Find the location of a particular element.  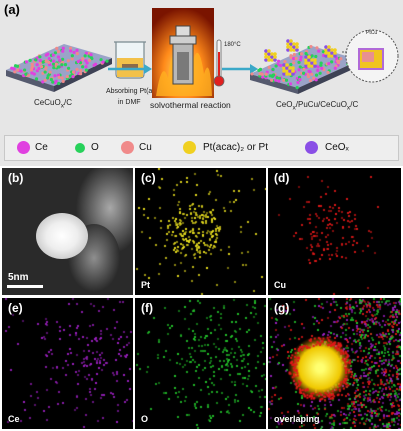

o-map is located at coordinates (200, 363).